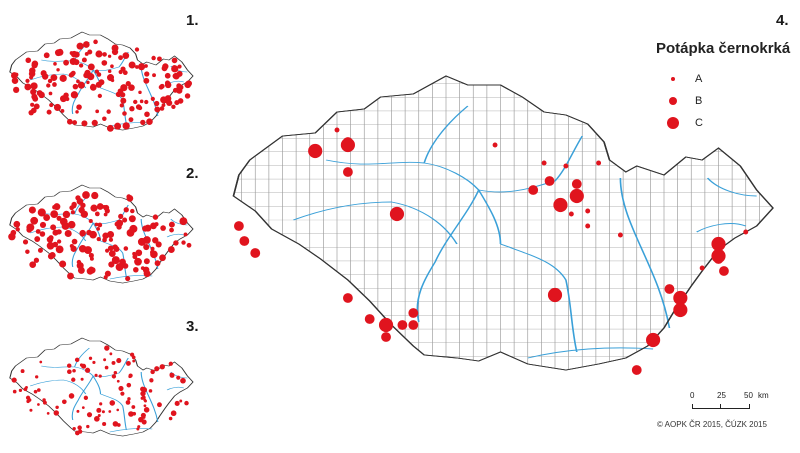  What do you see at coordinates (726, 88) in the screenshot?
I see `legend: Potápka černokrká A B C` at bounding box center [726, 88].